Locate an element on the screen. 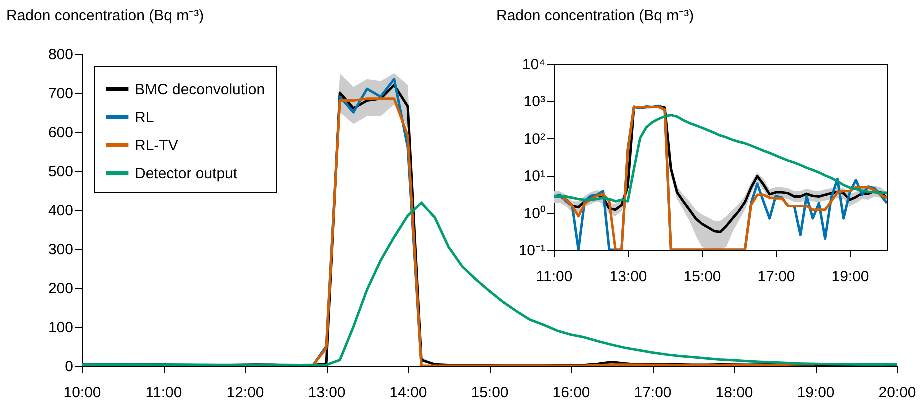 The image size is (920, 407). x-tick-label: 18:00 is located at coordinates (735, 393).